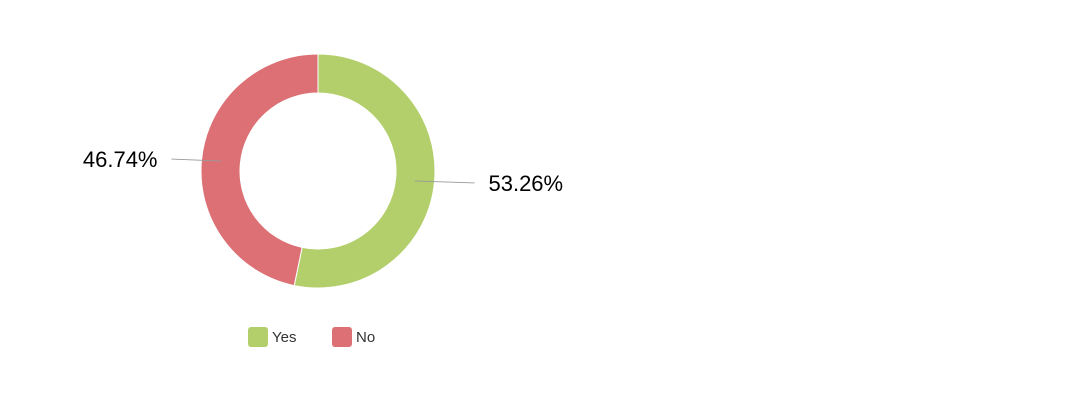 The width and height of the screenshot is (1080, 400). I want to click on legend-item-no: No, so click(353, 337).